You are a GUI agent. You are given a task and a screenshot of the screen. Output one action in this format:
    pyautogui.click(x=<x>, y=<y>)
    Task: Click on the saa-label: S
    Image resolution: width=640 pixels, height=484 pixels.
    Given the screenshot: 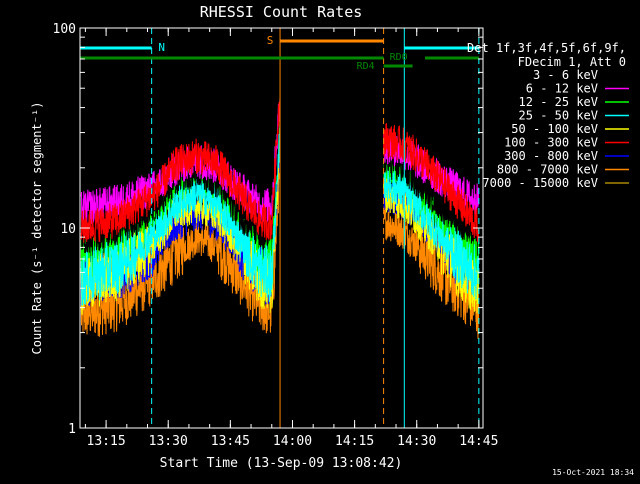 What is the action you would take?
    pyautogui.click(x=270, y=40)
    